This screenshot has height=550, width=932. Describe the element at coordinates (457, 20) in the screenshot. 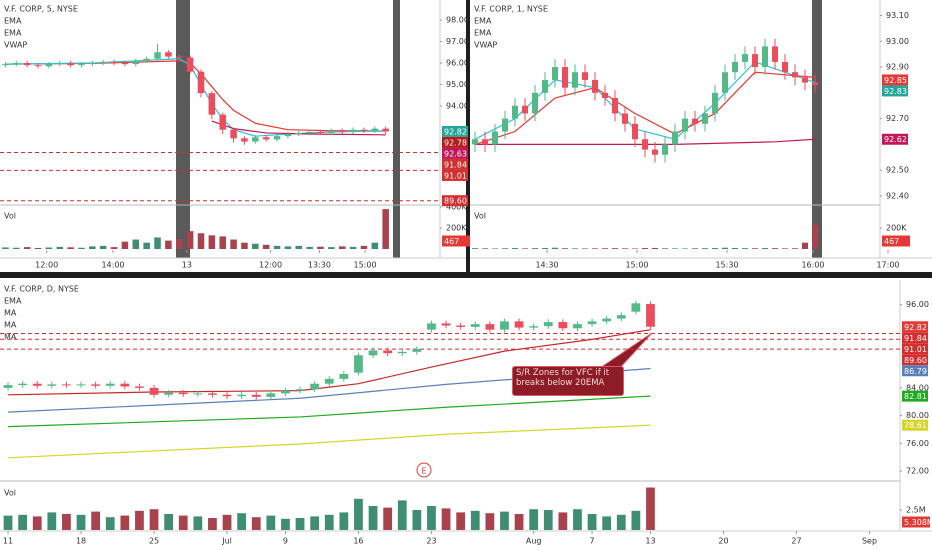

I see `y-tick-label: 98.00` at that location.